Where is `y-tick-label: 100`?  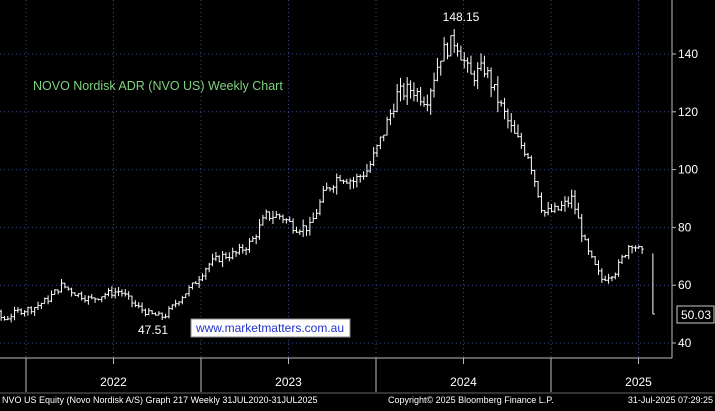
y-tick-label: 100 is located at coordinates (688, 170).